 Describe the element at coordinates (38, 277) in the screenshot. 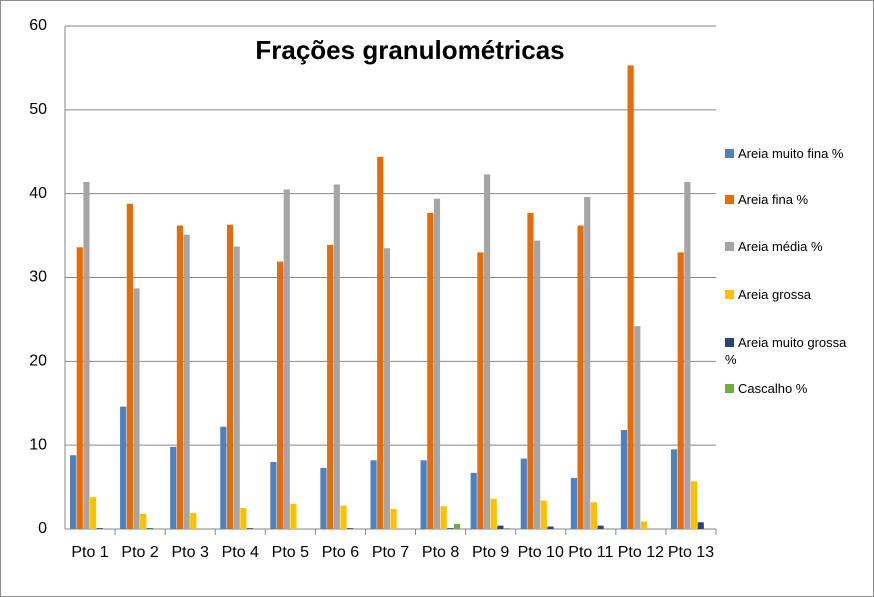

I see `y-tick-label: 30` at that location.